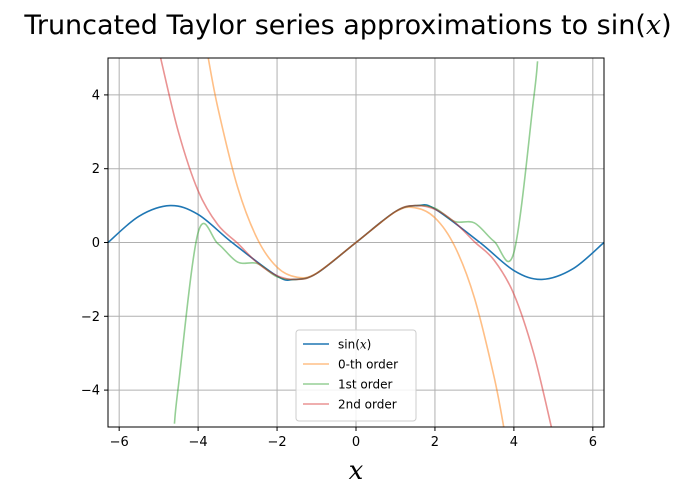 The image size is (695, 494). Describe the element at coordinates (198, 442) in the screenshot. I see `x-tick-label: −4` at that location.